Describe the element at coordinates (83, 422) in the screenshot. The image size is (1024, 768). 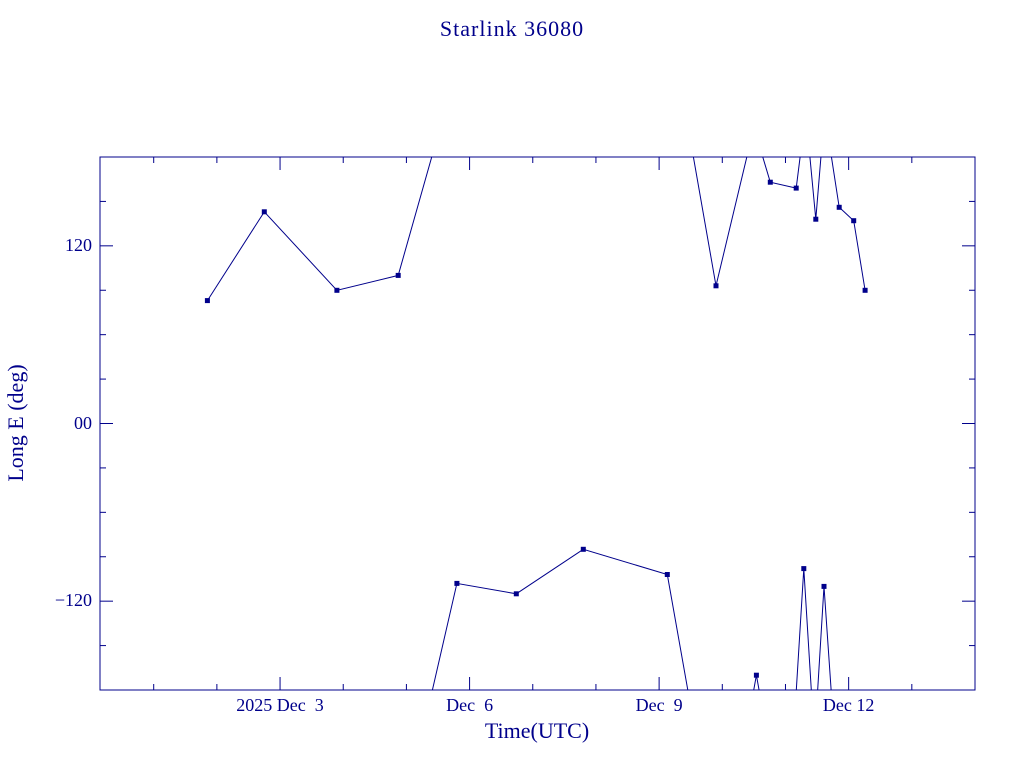
I see `y-tick-label: 00` at that location.